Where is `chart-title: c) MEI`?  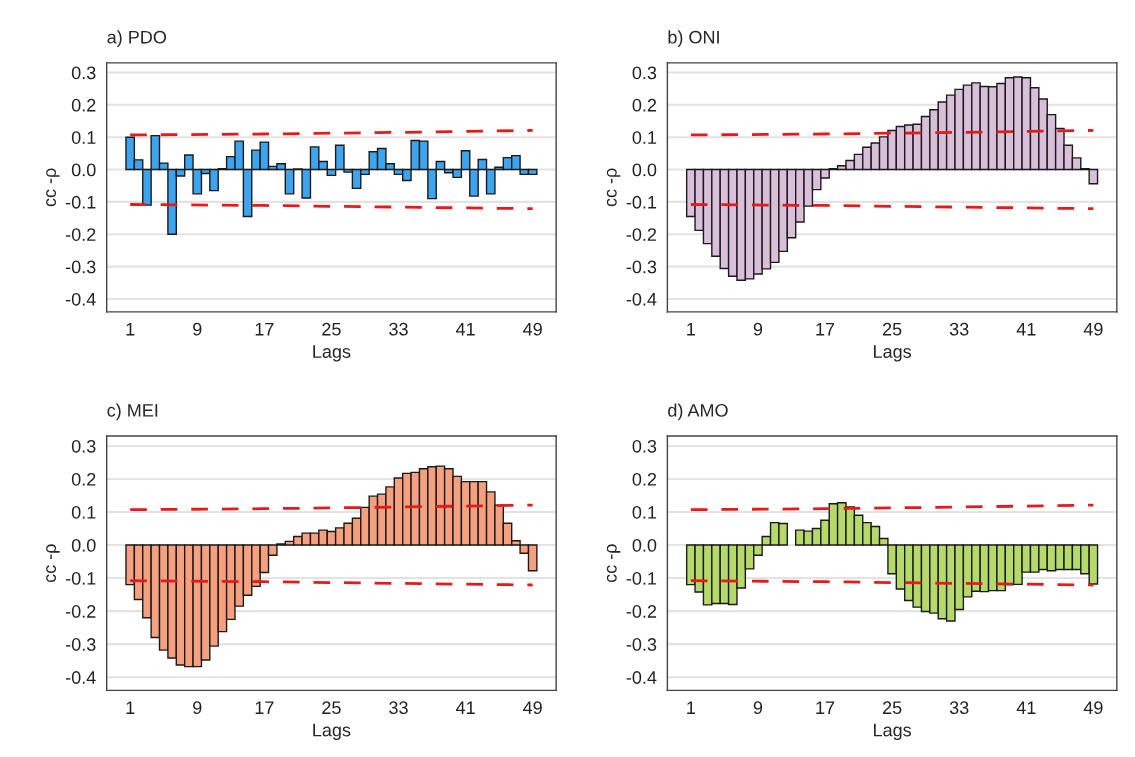
chart-title: c) MEI is located at coordinates (132, 412).